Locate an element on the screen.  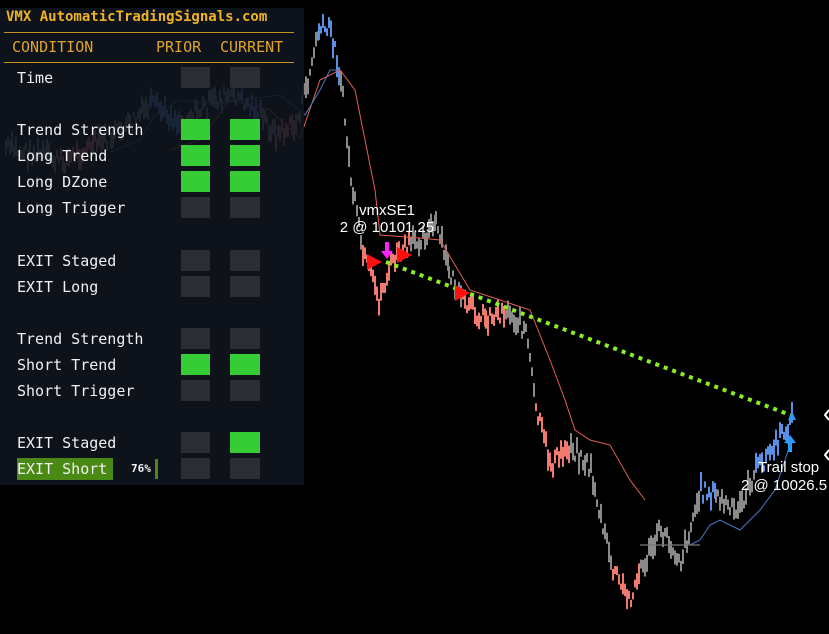
condition-label: Long DZone is located at coordinates (62, 182).